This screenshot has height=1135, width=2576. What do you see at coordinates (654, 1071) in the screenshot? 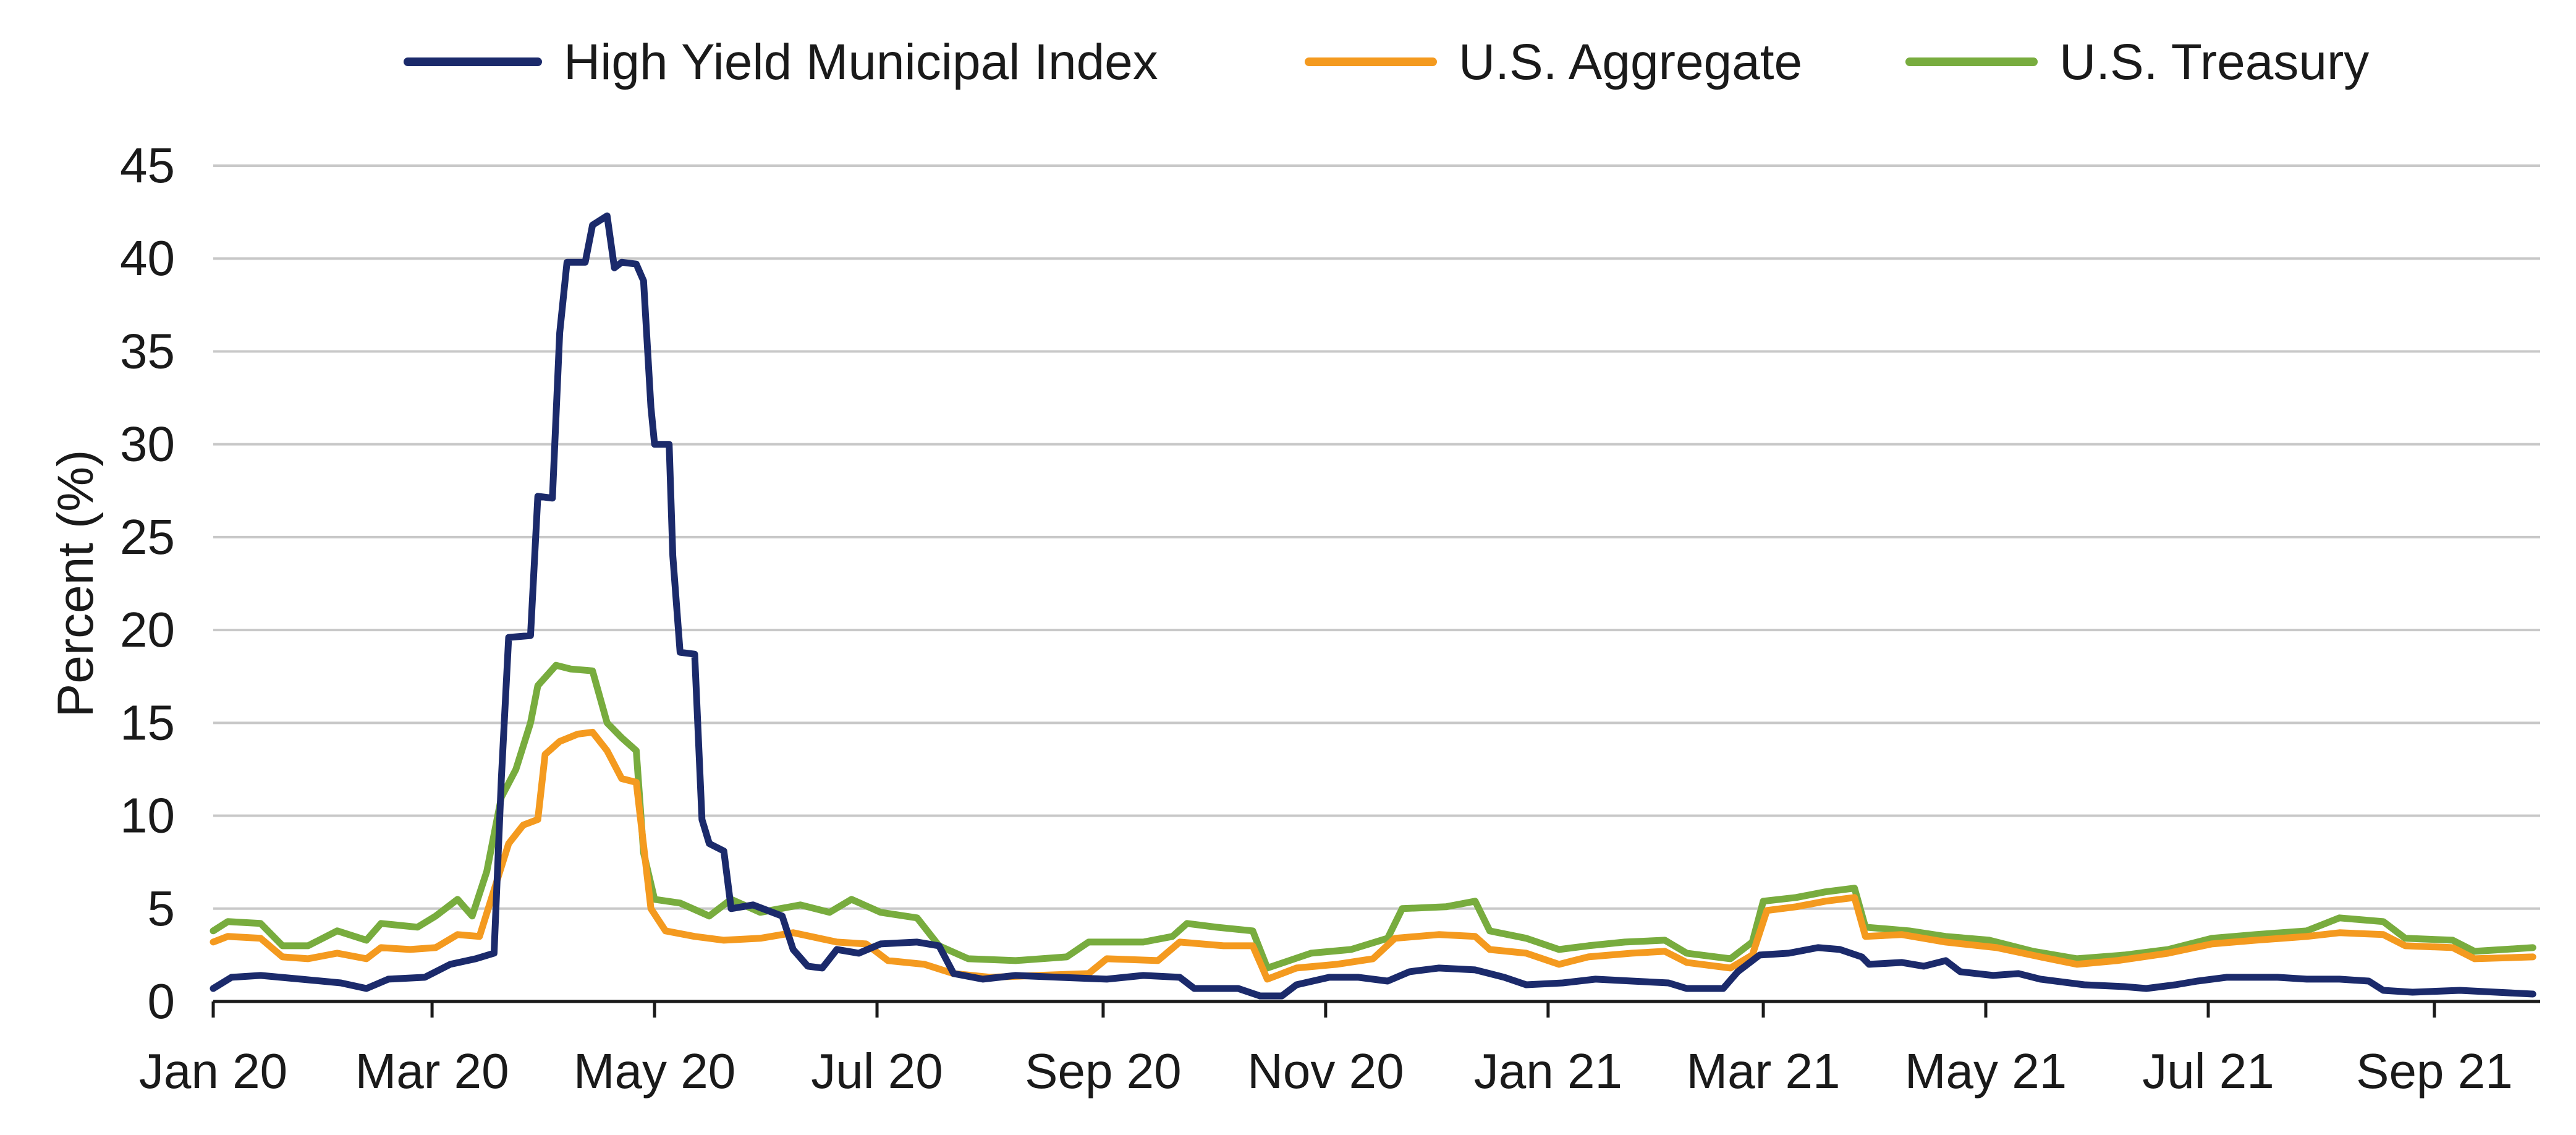
I see `x-tick-label: May 20` at bounding box center [654, 1071].